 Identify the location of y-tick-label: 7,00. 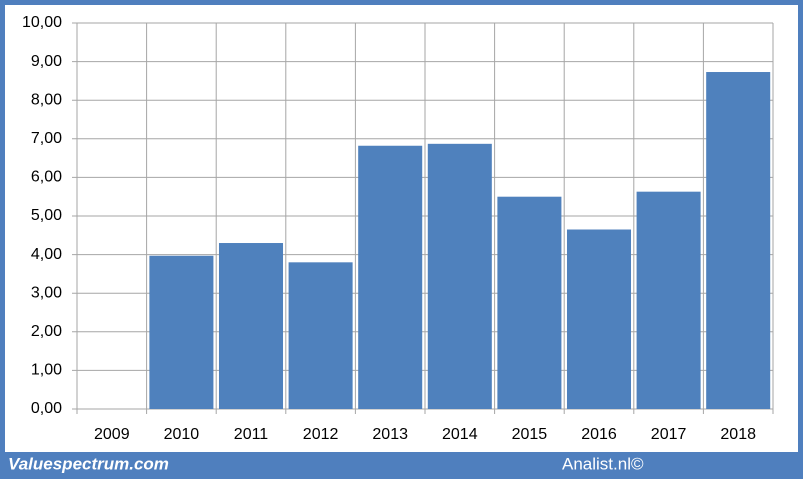
(46, 138).